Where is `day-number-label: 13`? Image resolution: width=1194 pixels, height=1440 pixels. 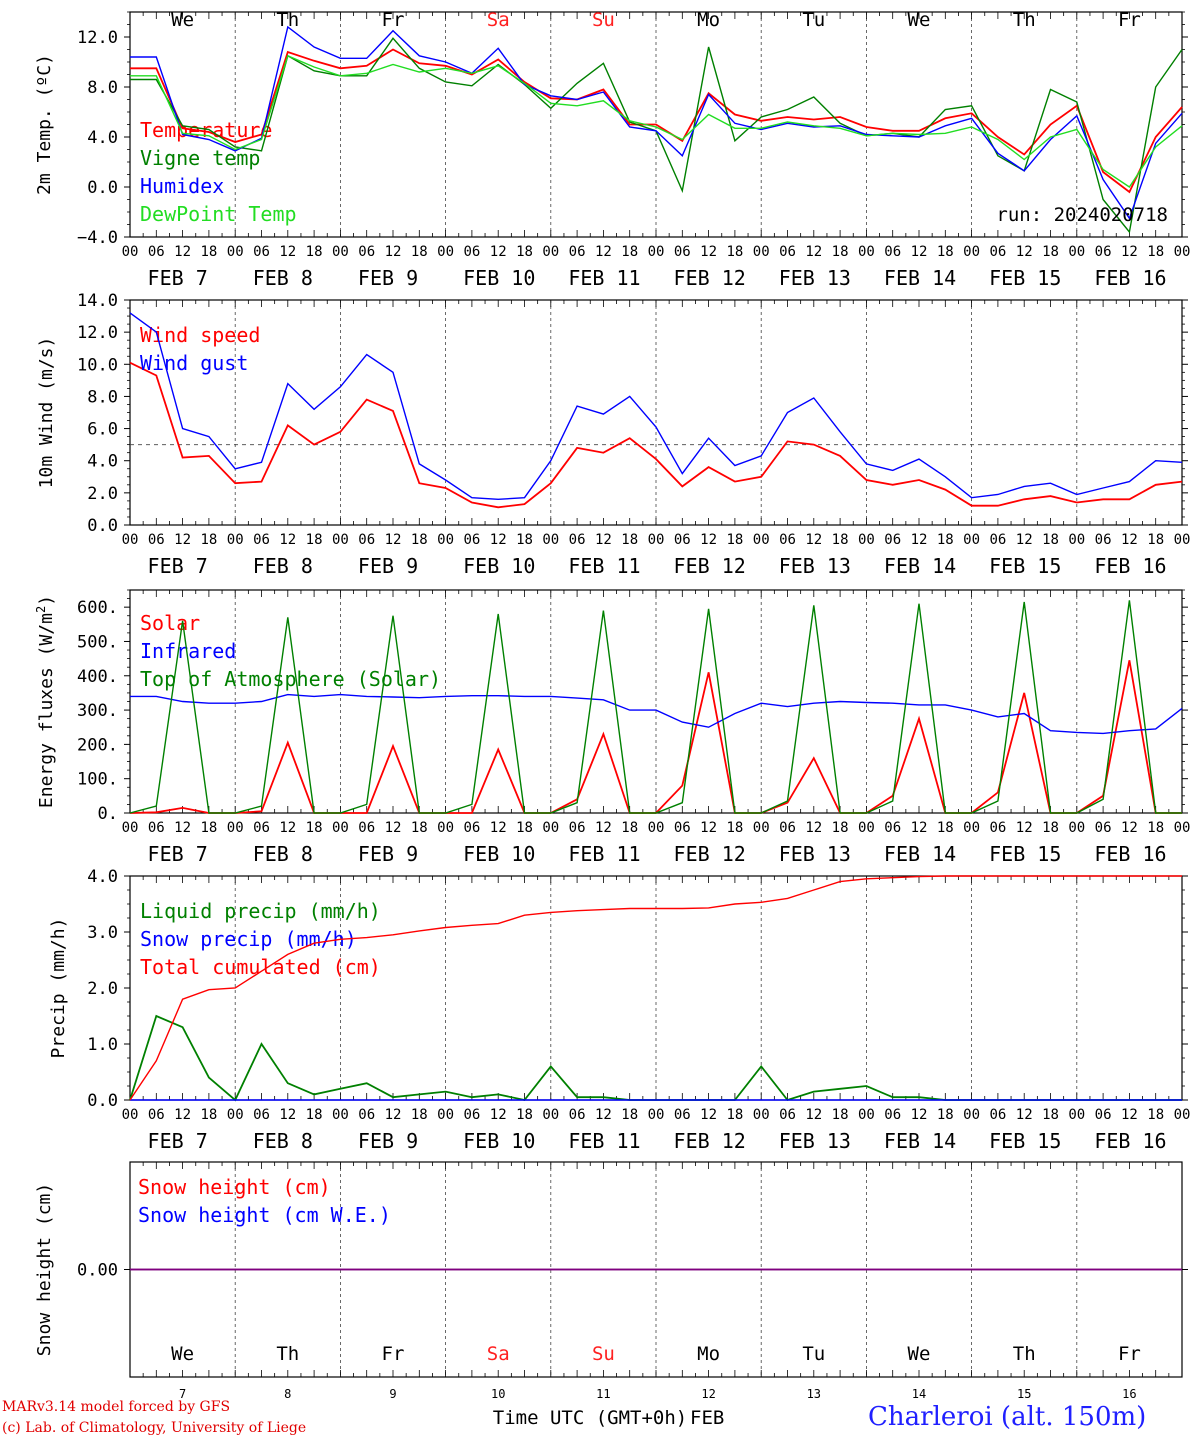
day-number-label: 13 is located at coordinates (814, 1394).